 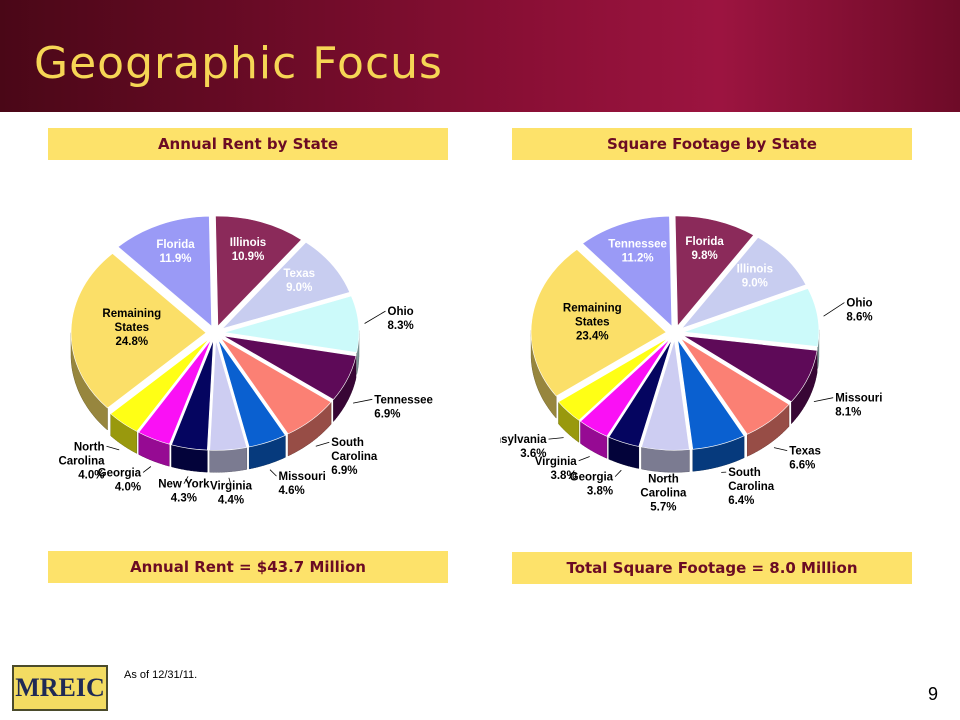 What do you see at coordinates (175, 252) in the screenshot?
I see `data-label-florida: Florida 11.9%` at bounding box center [175, 252].